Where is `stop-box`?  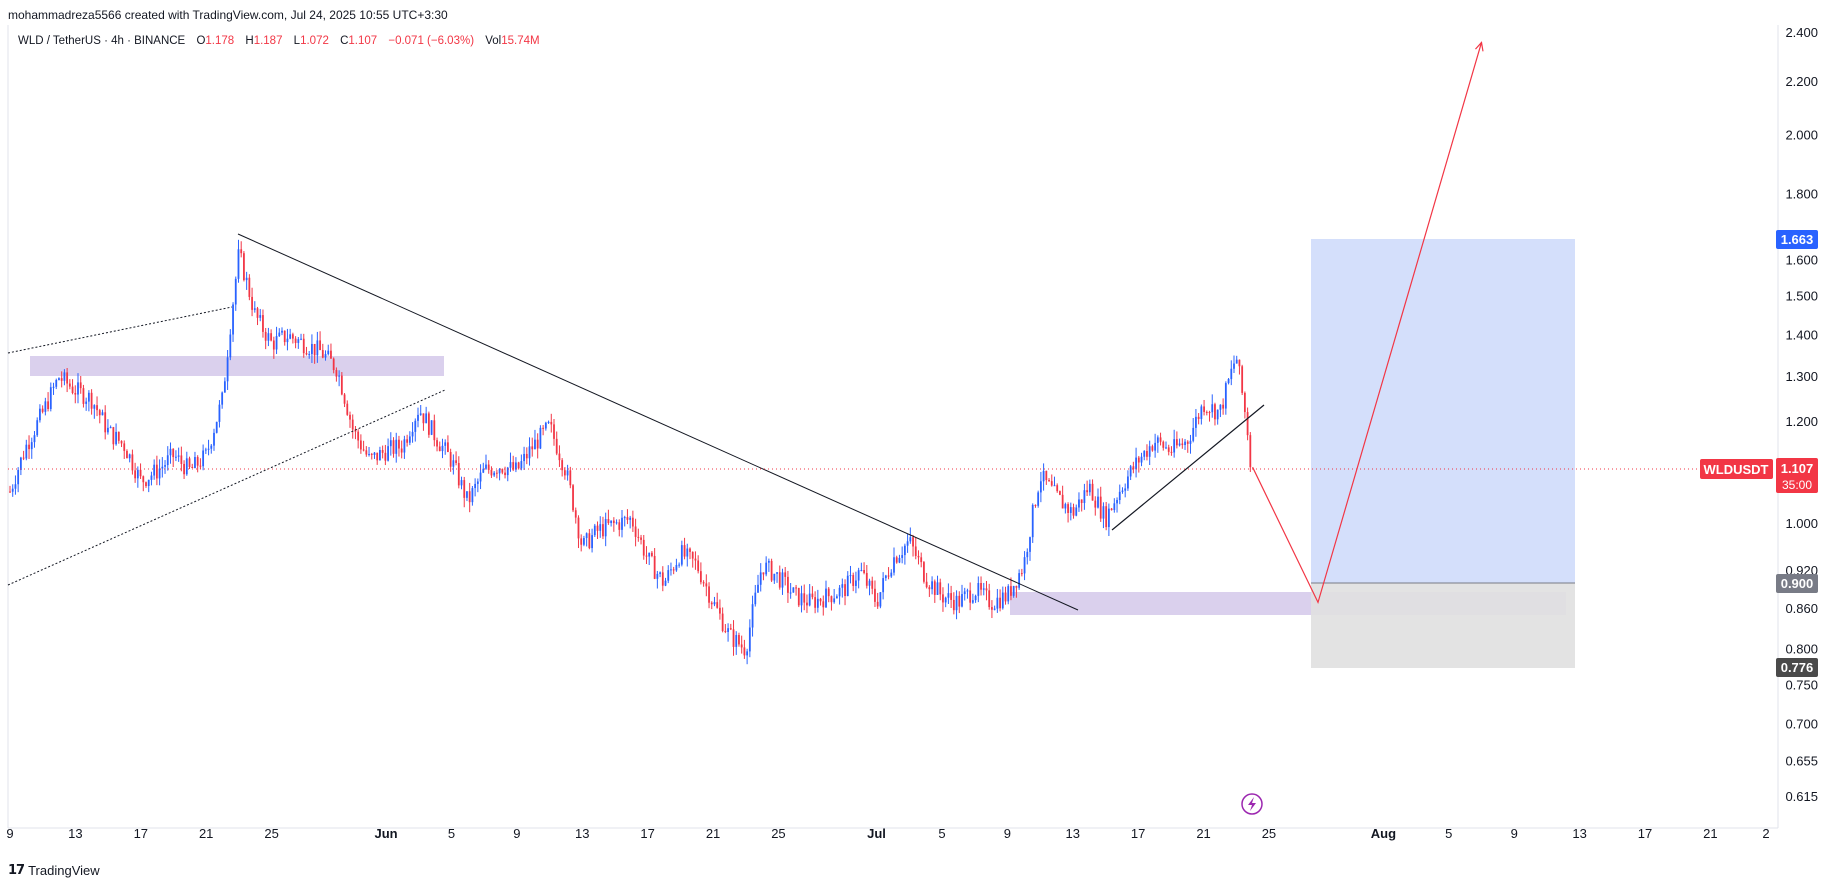
stop-box is located at coordinates (1443, 625).